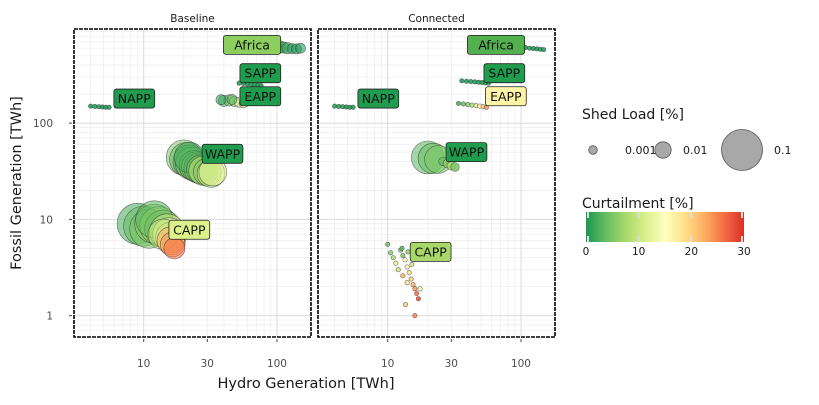 The image size is (819, 405). I want to click on panel-title: Connected, so click(436, 19).